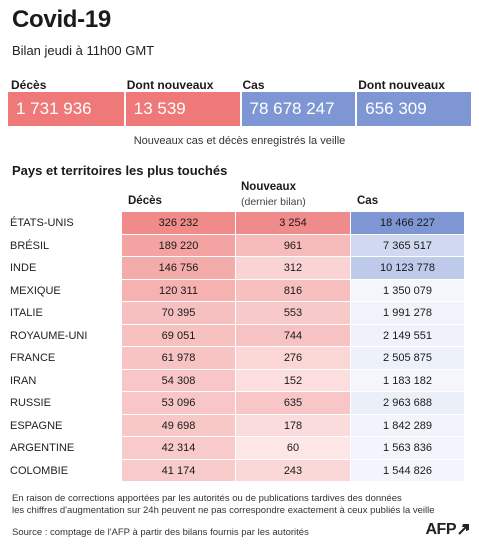  Describe the element at coordinates (178, 245) in the screenshot. I see `deaths-cell: 189 220` at that location.